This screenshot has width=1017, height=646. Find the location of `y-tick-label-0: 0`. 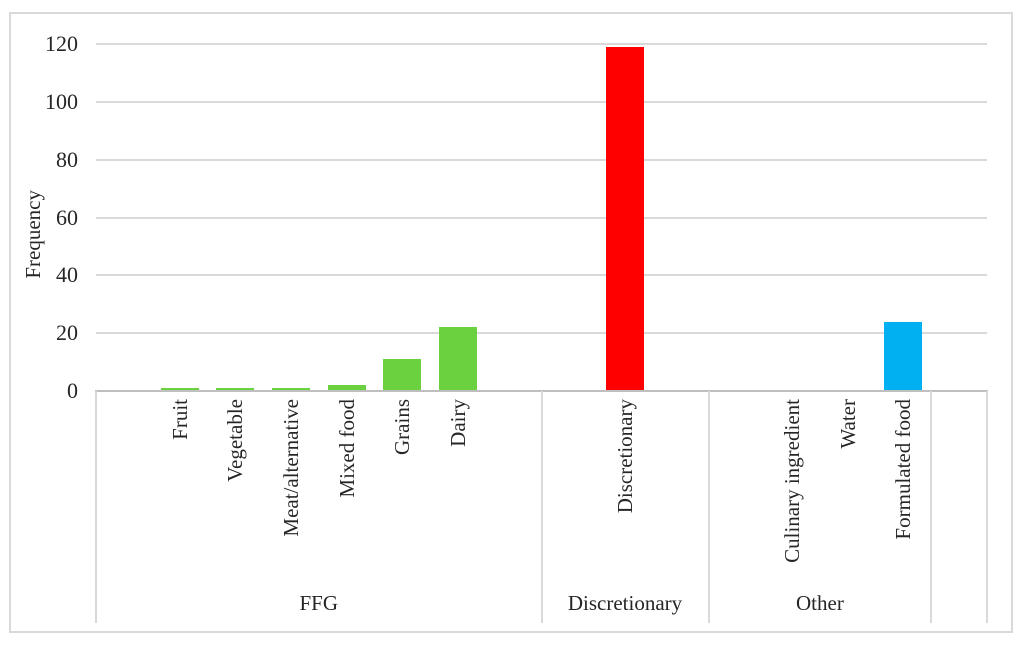

y-tick-label-0: 0 is located at coordinates (72, 390).